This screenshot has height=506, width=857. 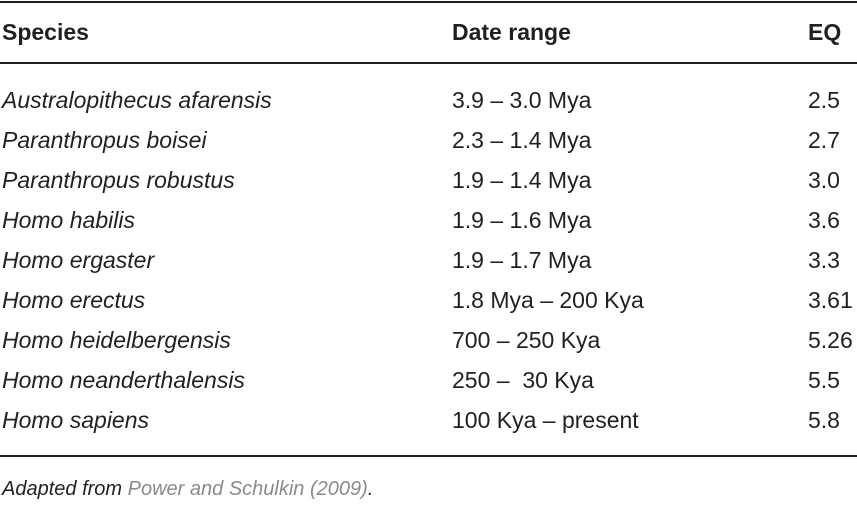 I want to click on column-header: EQ, so click(x=825, y=32).